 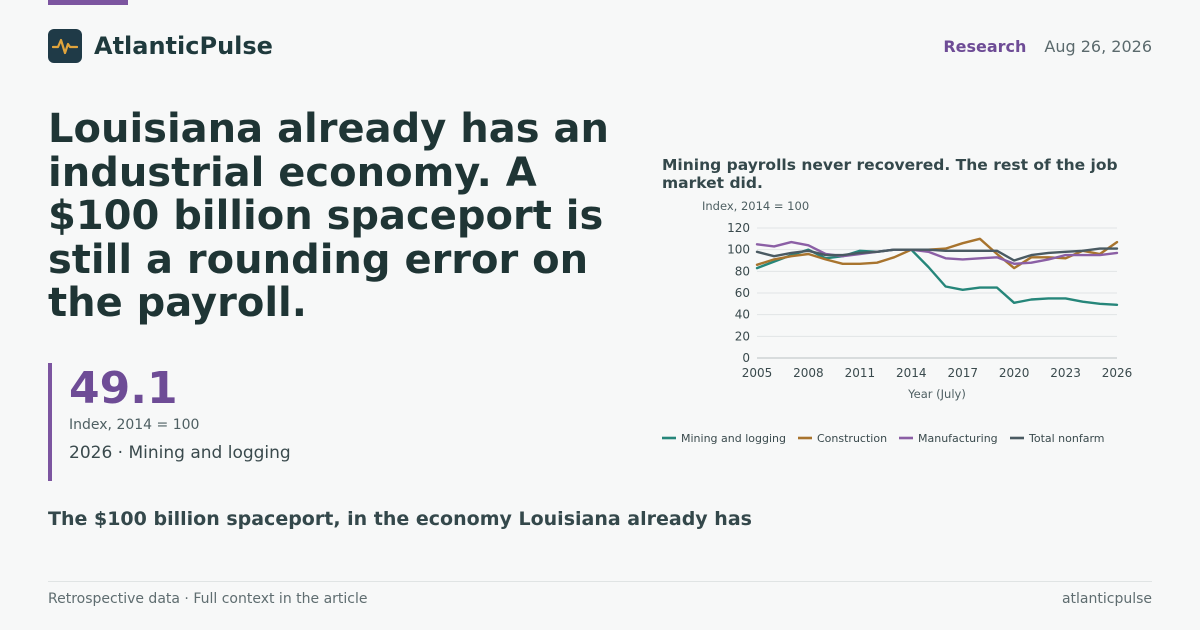 What do you see at coordinates (1117, 373) in the screenshot?
I see `x-tick-label: 2026` at bounding box center [1117, 373].